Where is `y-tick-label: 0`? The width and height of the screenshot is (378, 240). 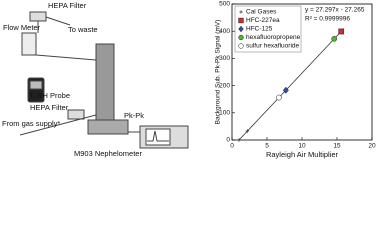 y-tick-label: 0 is located at coordinates (228, 140).